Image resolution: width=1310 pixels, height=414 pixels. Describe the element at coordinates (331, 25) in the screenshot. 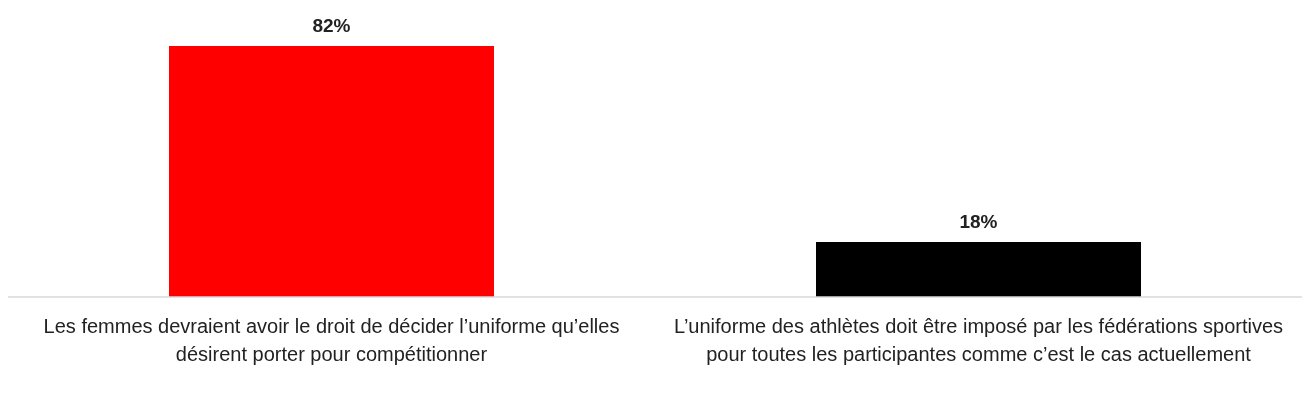

I see `data-label: 82%` at that location.